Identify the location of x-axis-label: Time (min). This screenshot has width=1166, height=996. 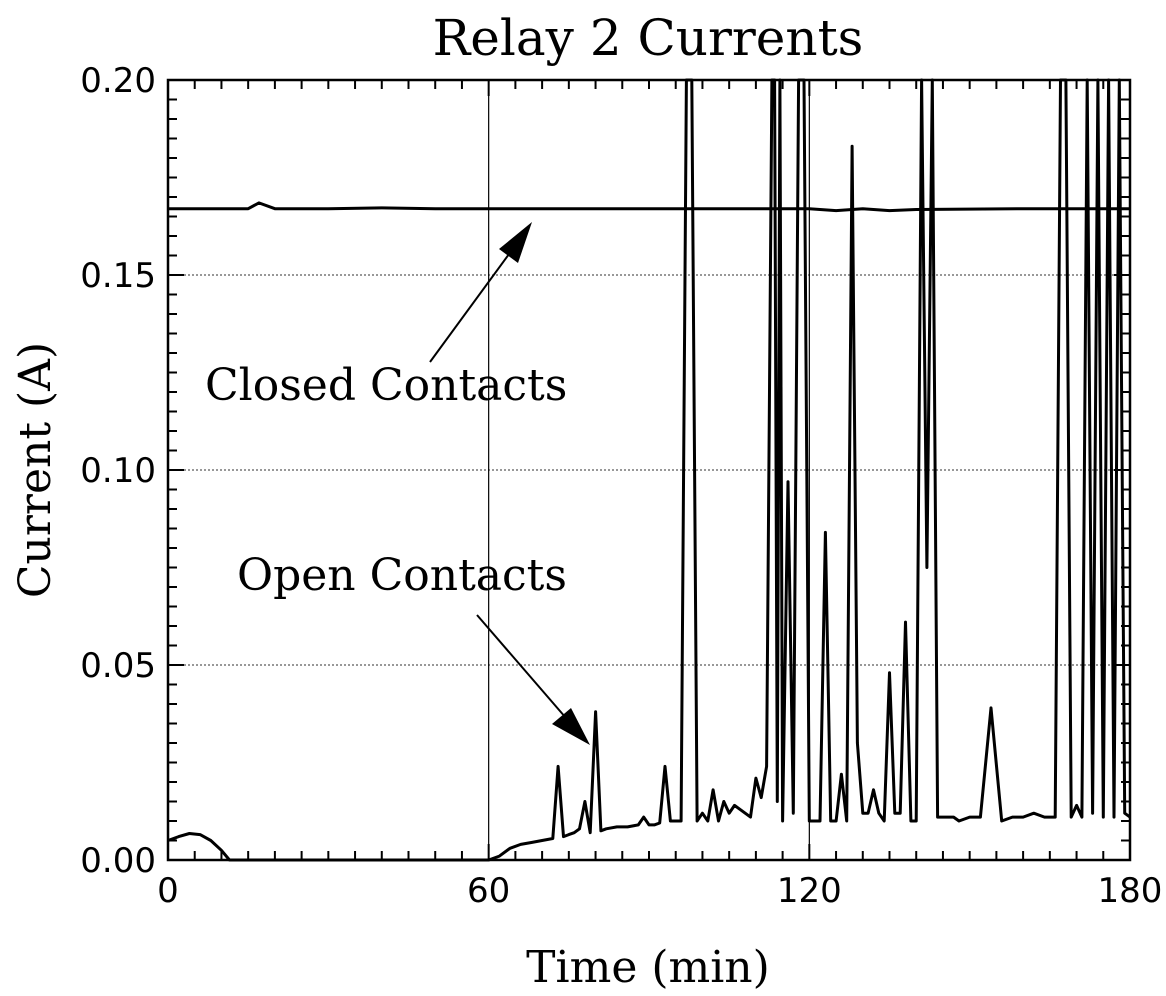
(648, 967).